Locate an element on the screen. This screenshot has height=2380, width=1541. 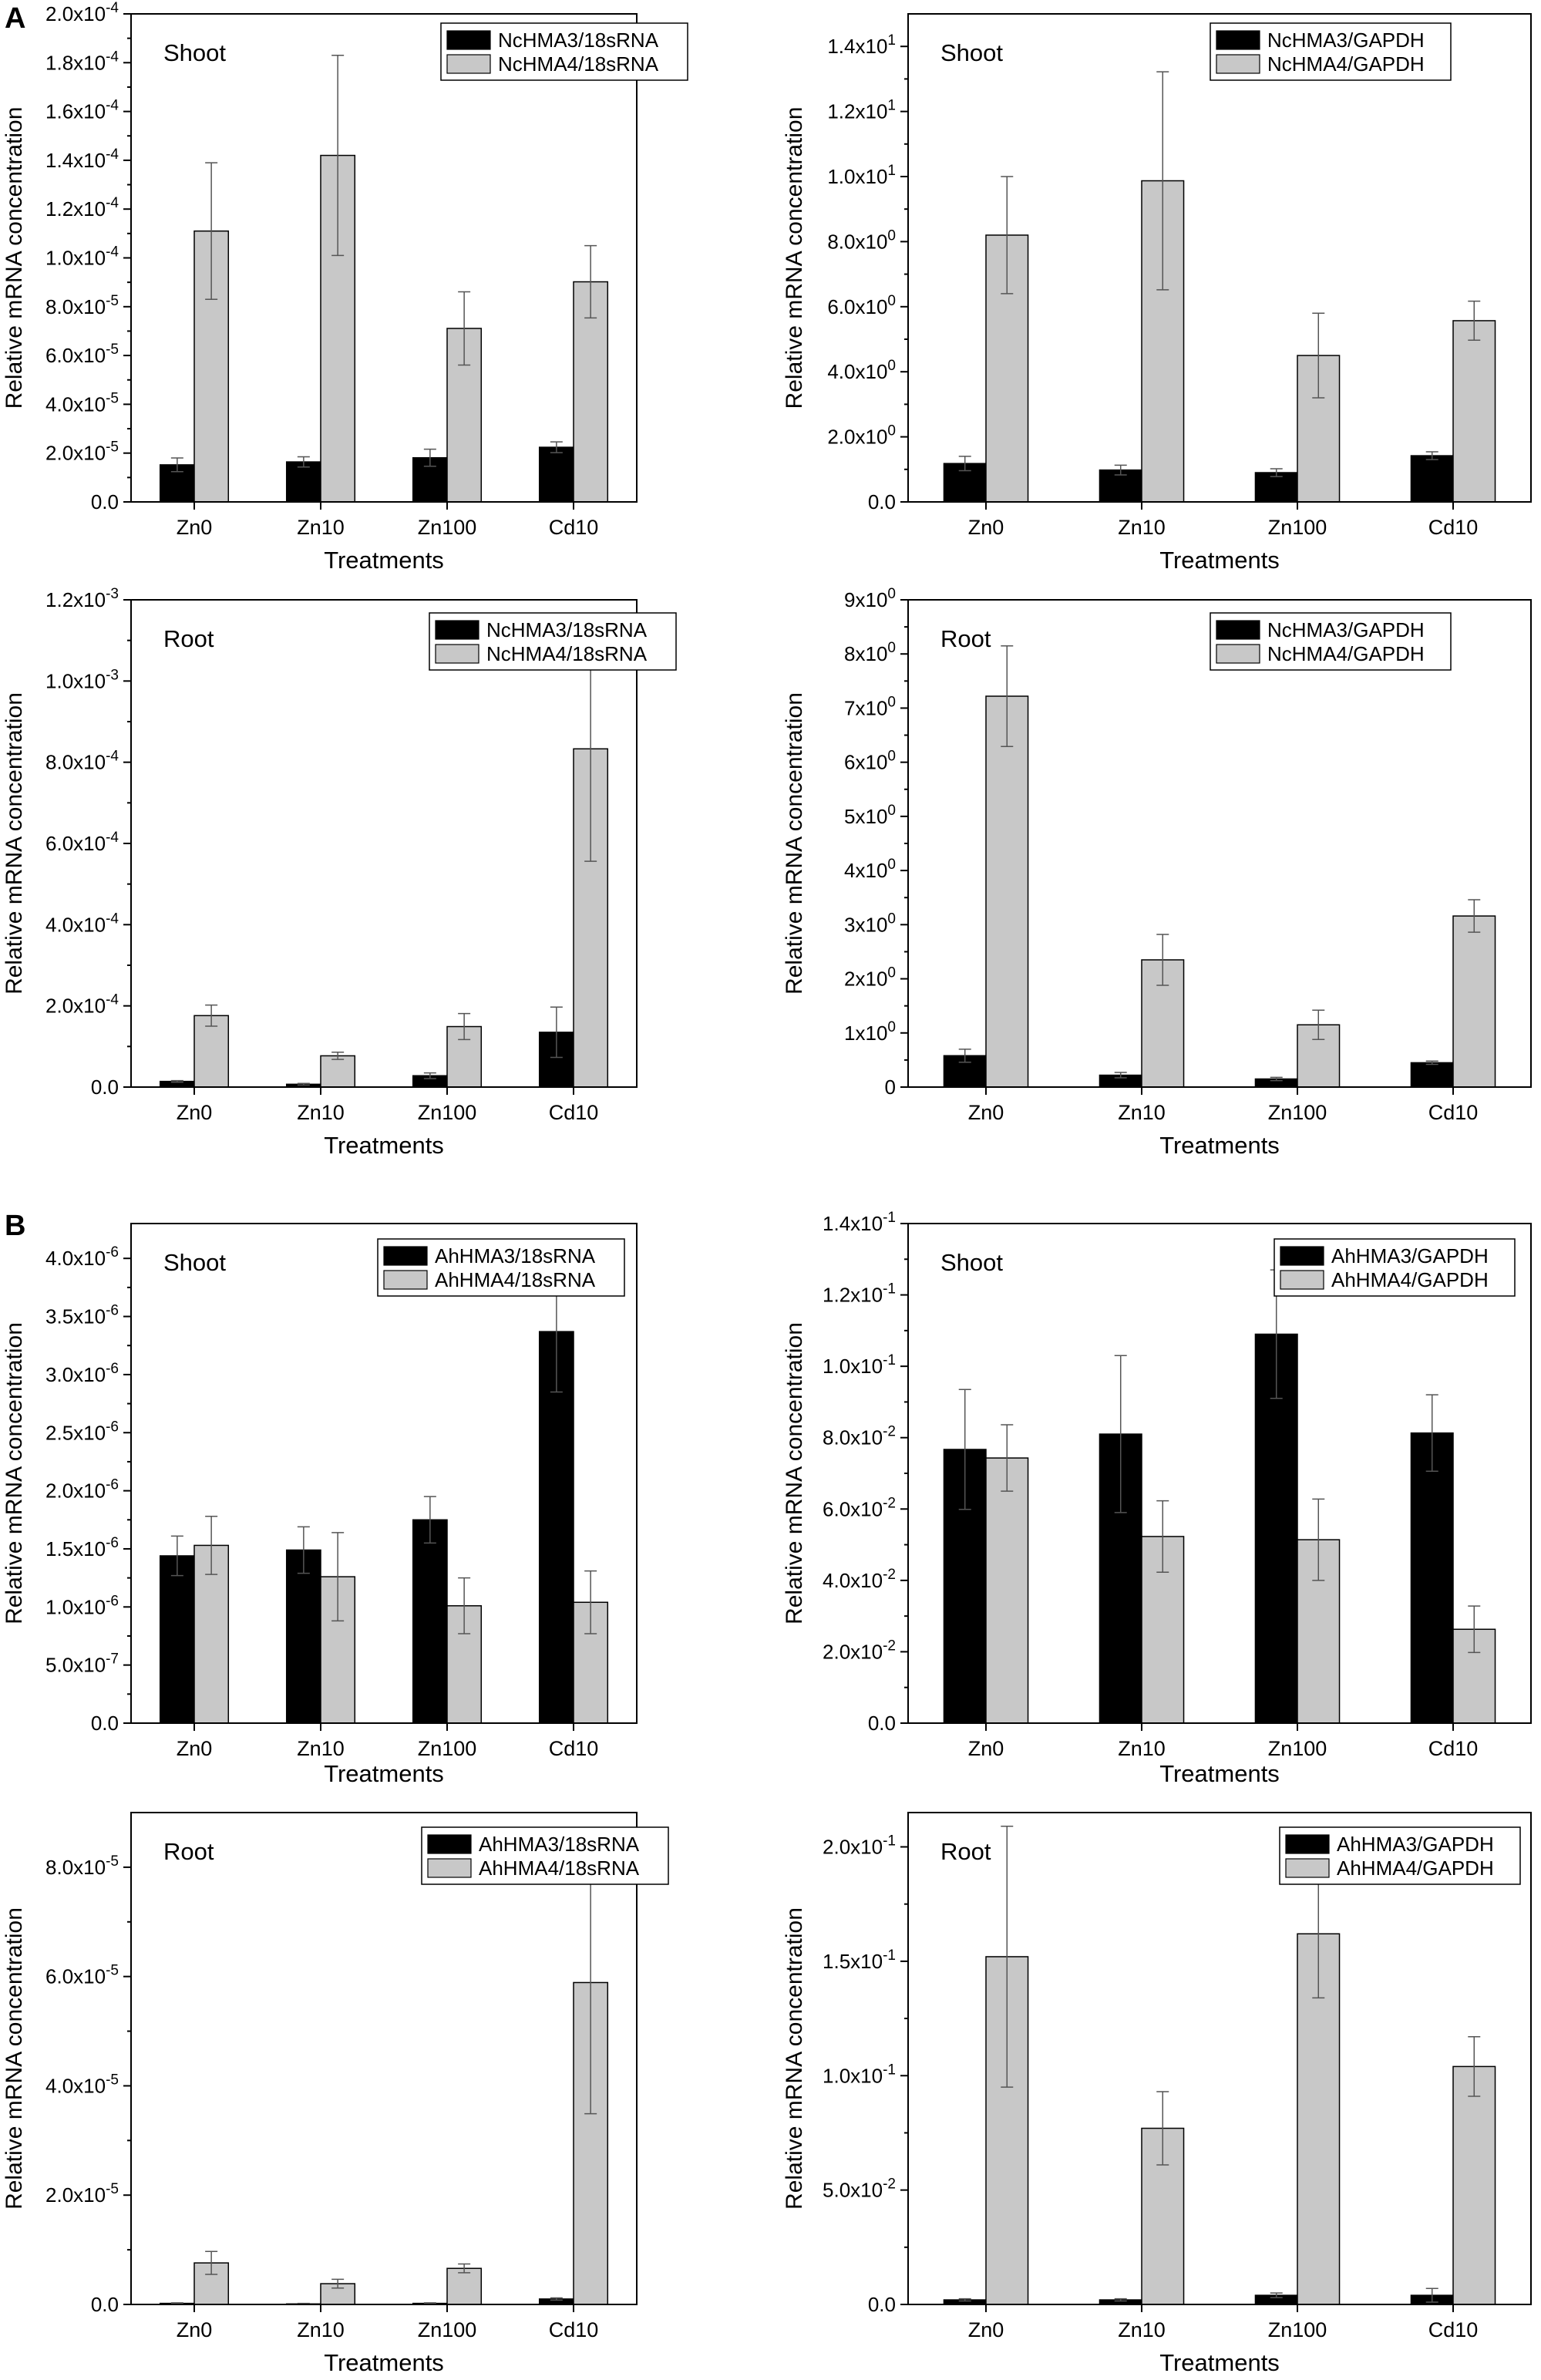
y-tick-label: 1.0x10¹ is located at coordinates (862, 176).